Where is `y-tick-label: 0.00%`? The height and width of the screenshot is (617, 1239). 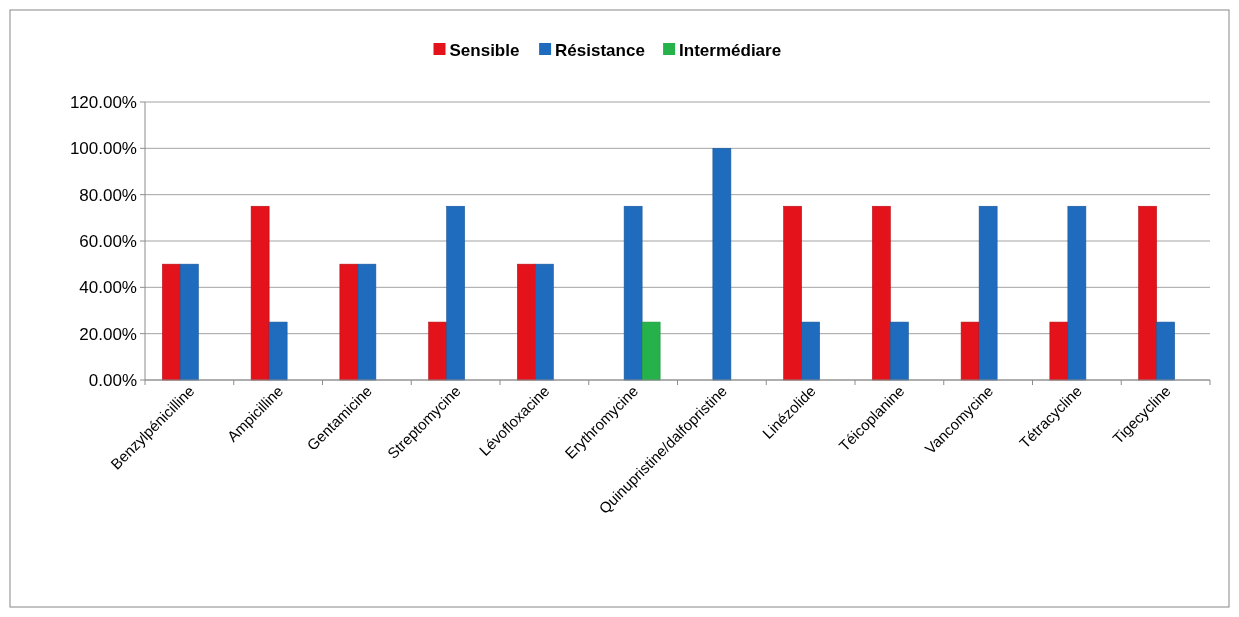 y-tick-label: 0.00% is located at coordinates (112, 380).